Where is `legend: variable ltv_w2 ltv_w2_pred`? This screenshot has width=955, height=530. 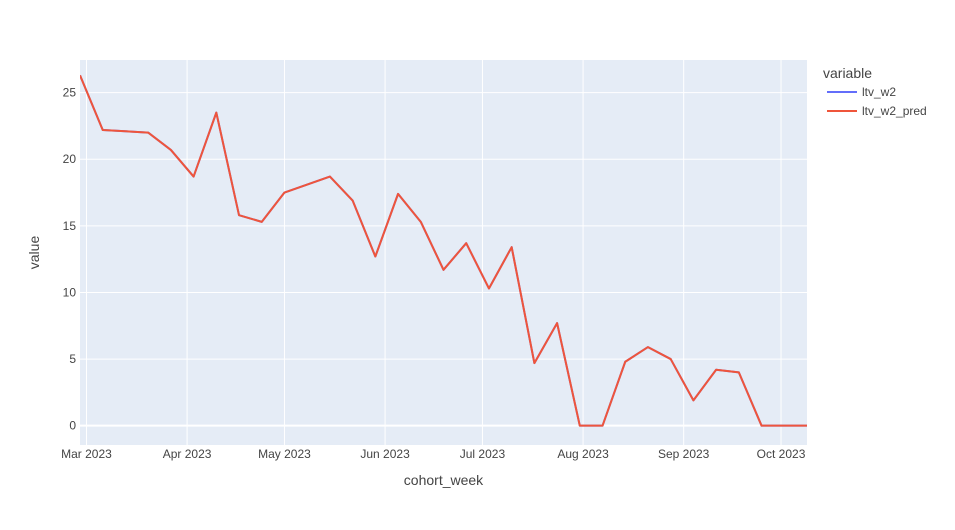 legend: variable ltv_w2 ltv_w2_pred is located at coordinates (875, 91).